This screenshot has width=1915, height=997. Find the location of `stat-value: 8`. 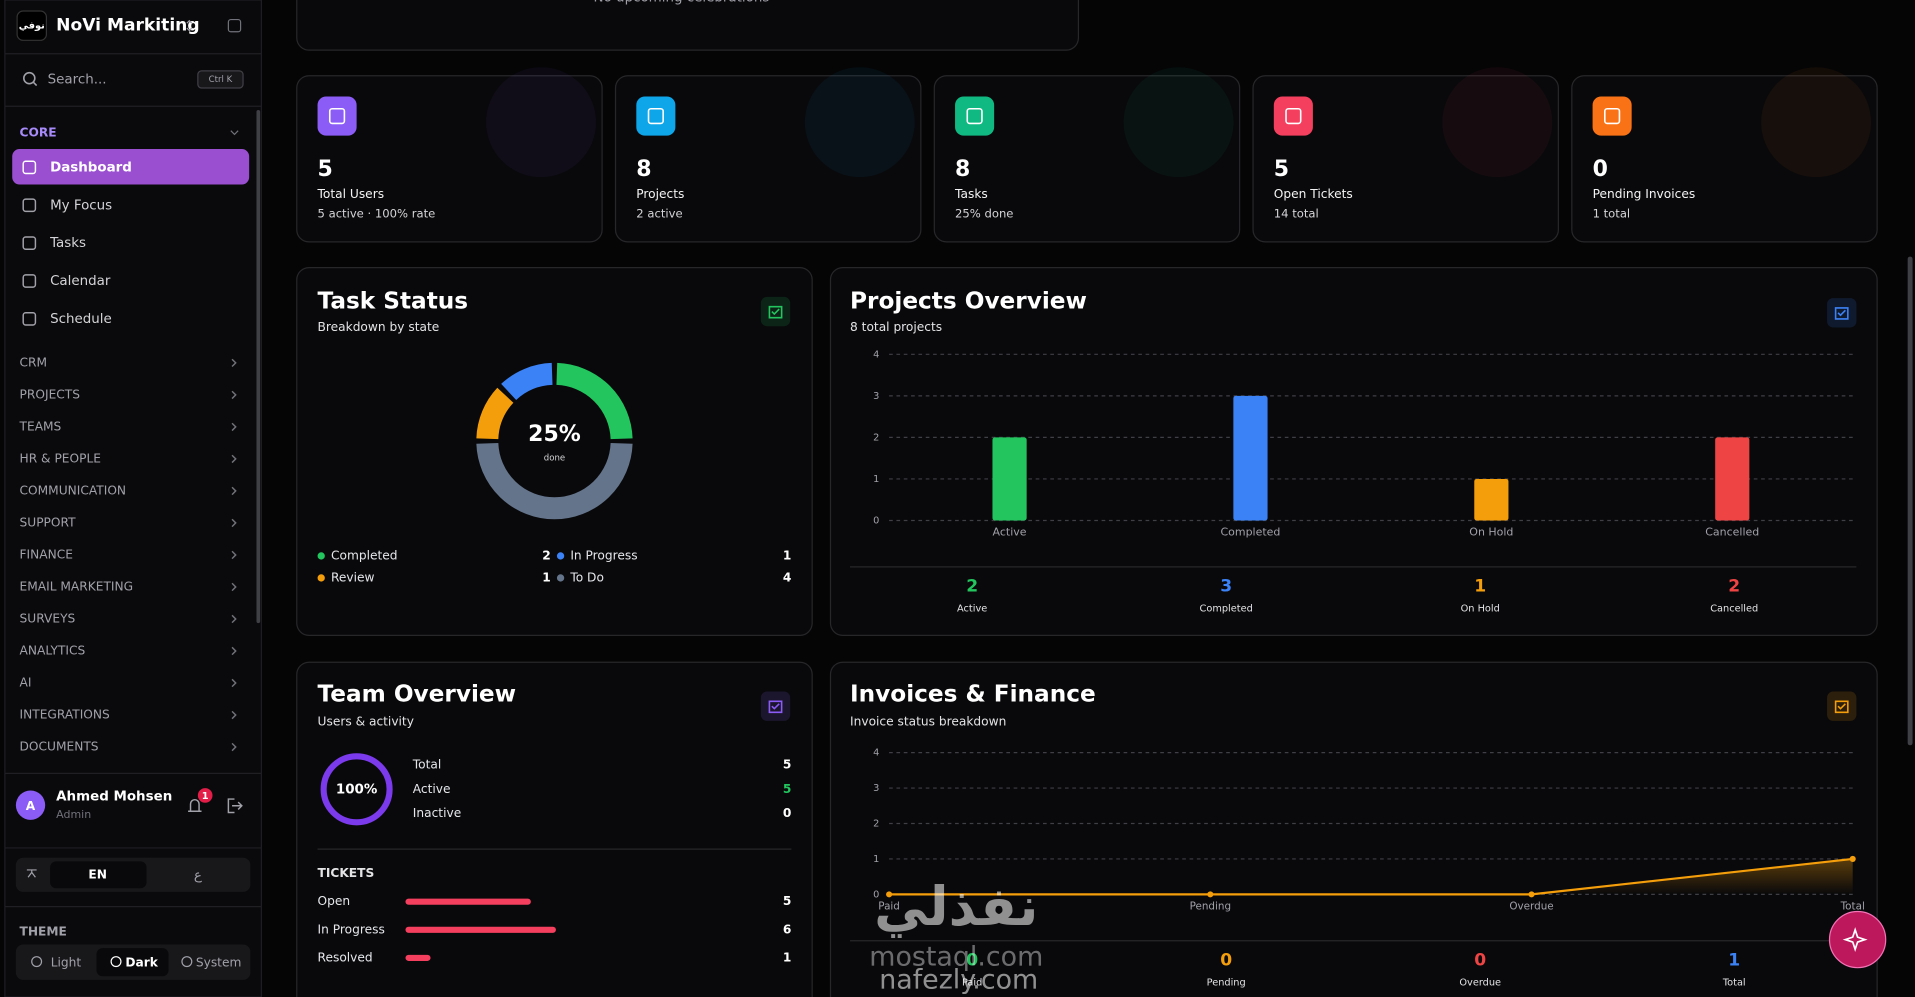

stat-value: 8 is located at coordinates (962, 169).